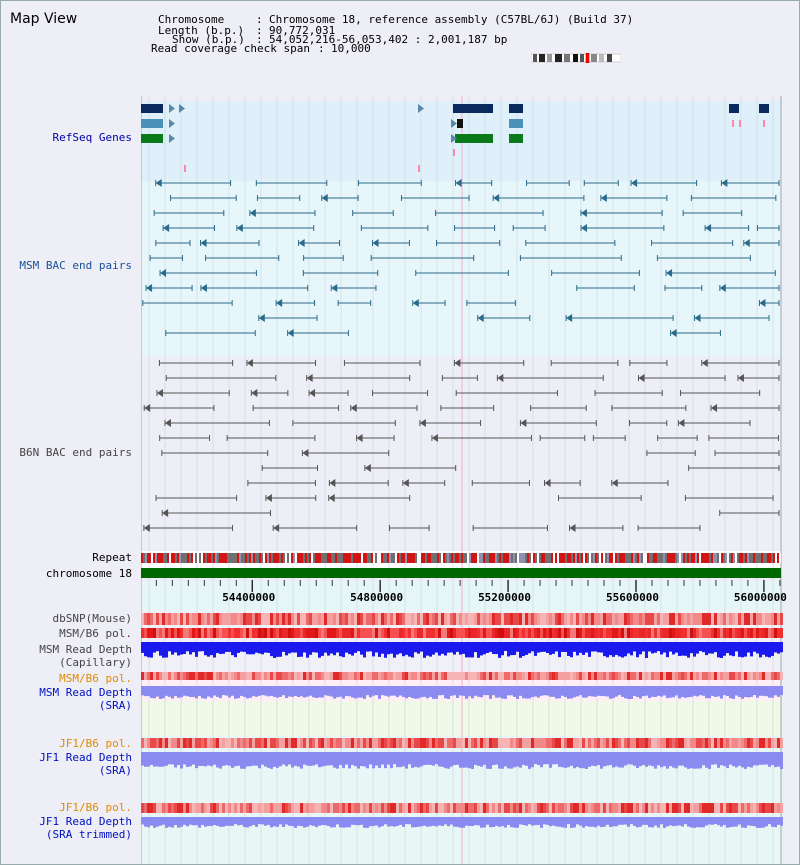  What do you see at coordinates (112, 557) in the screenshot?
I see `track-label-repeat: Repeat` at bounding box center [112, 557].